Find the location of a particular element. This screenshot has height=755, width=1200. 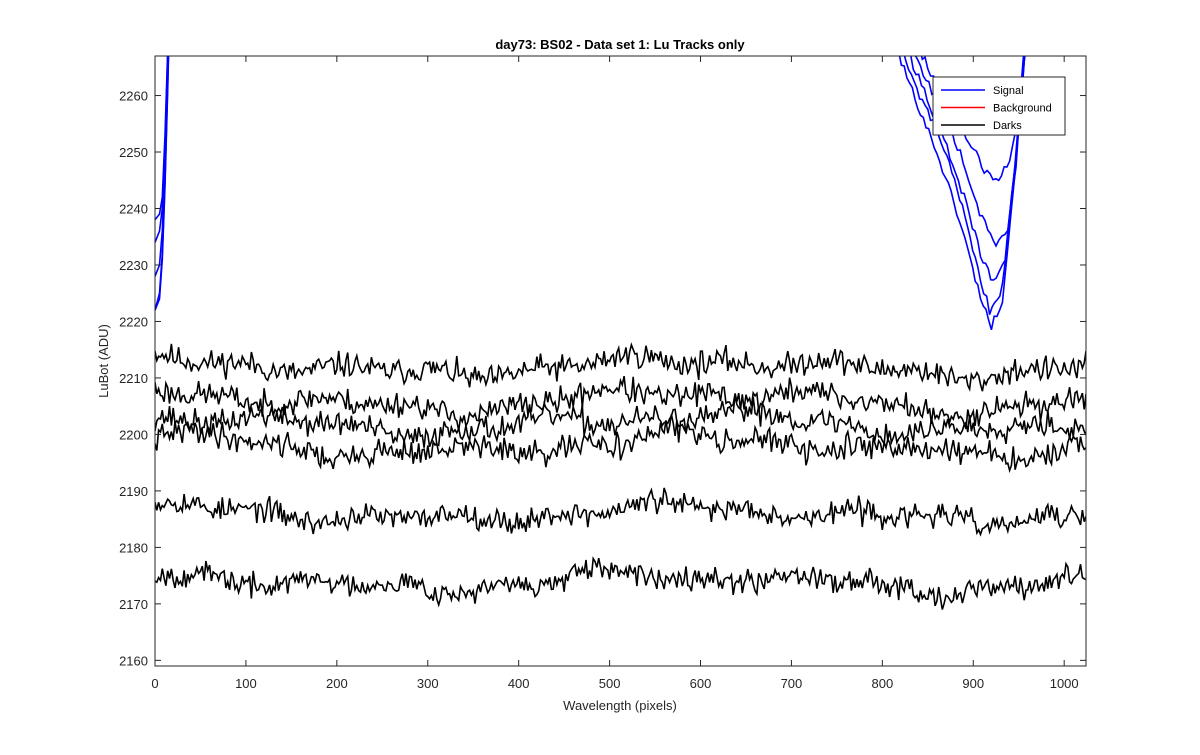

legend: Signal Background Darks is located at coordinates (999, 106).